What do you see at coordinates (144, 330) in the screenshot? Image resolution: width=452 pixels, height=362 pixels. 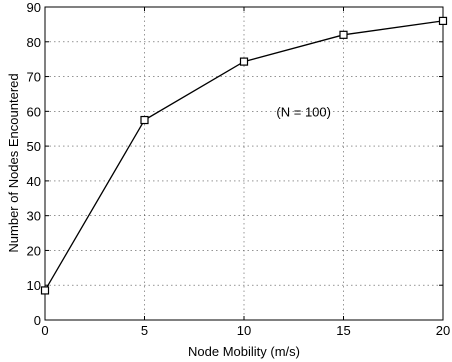 I see `x-tick-label: 5` at bounding box center [144, 330].